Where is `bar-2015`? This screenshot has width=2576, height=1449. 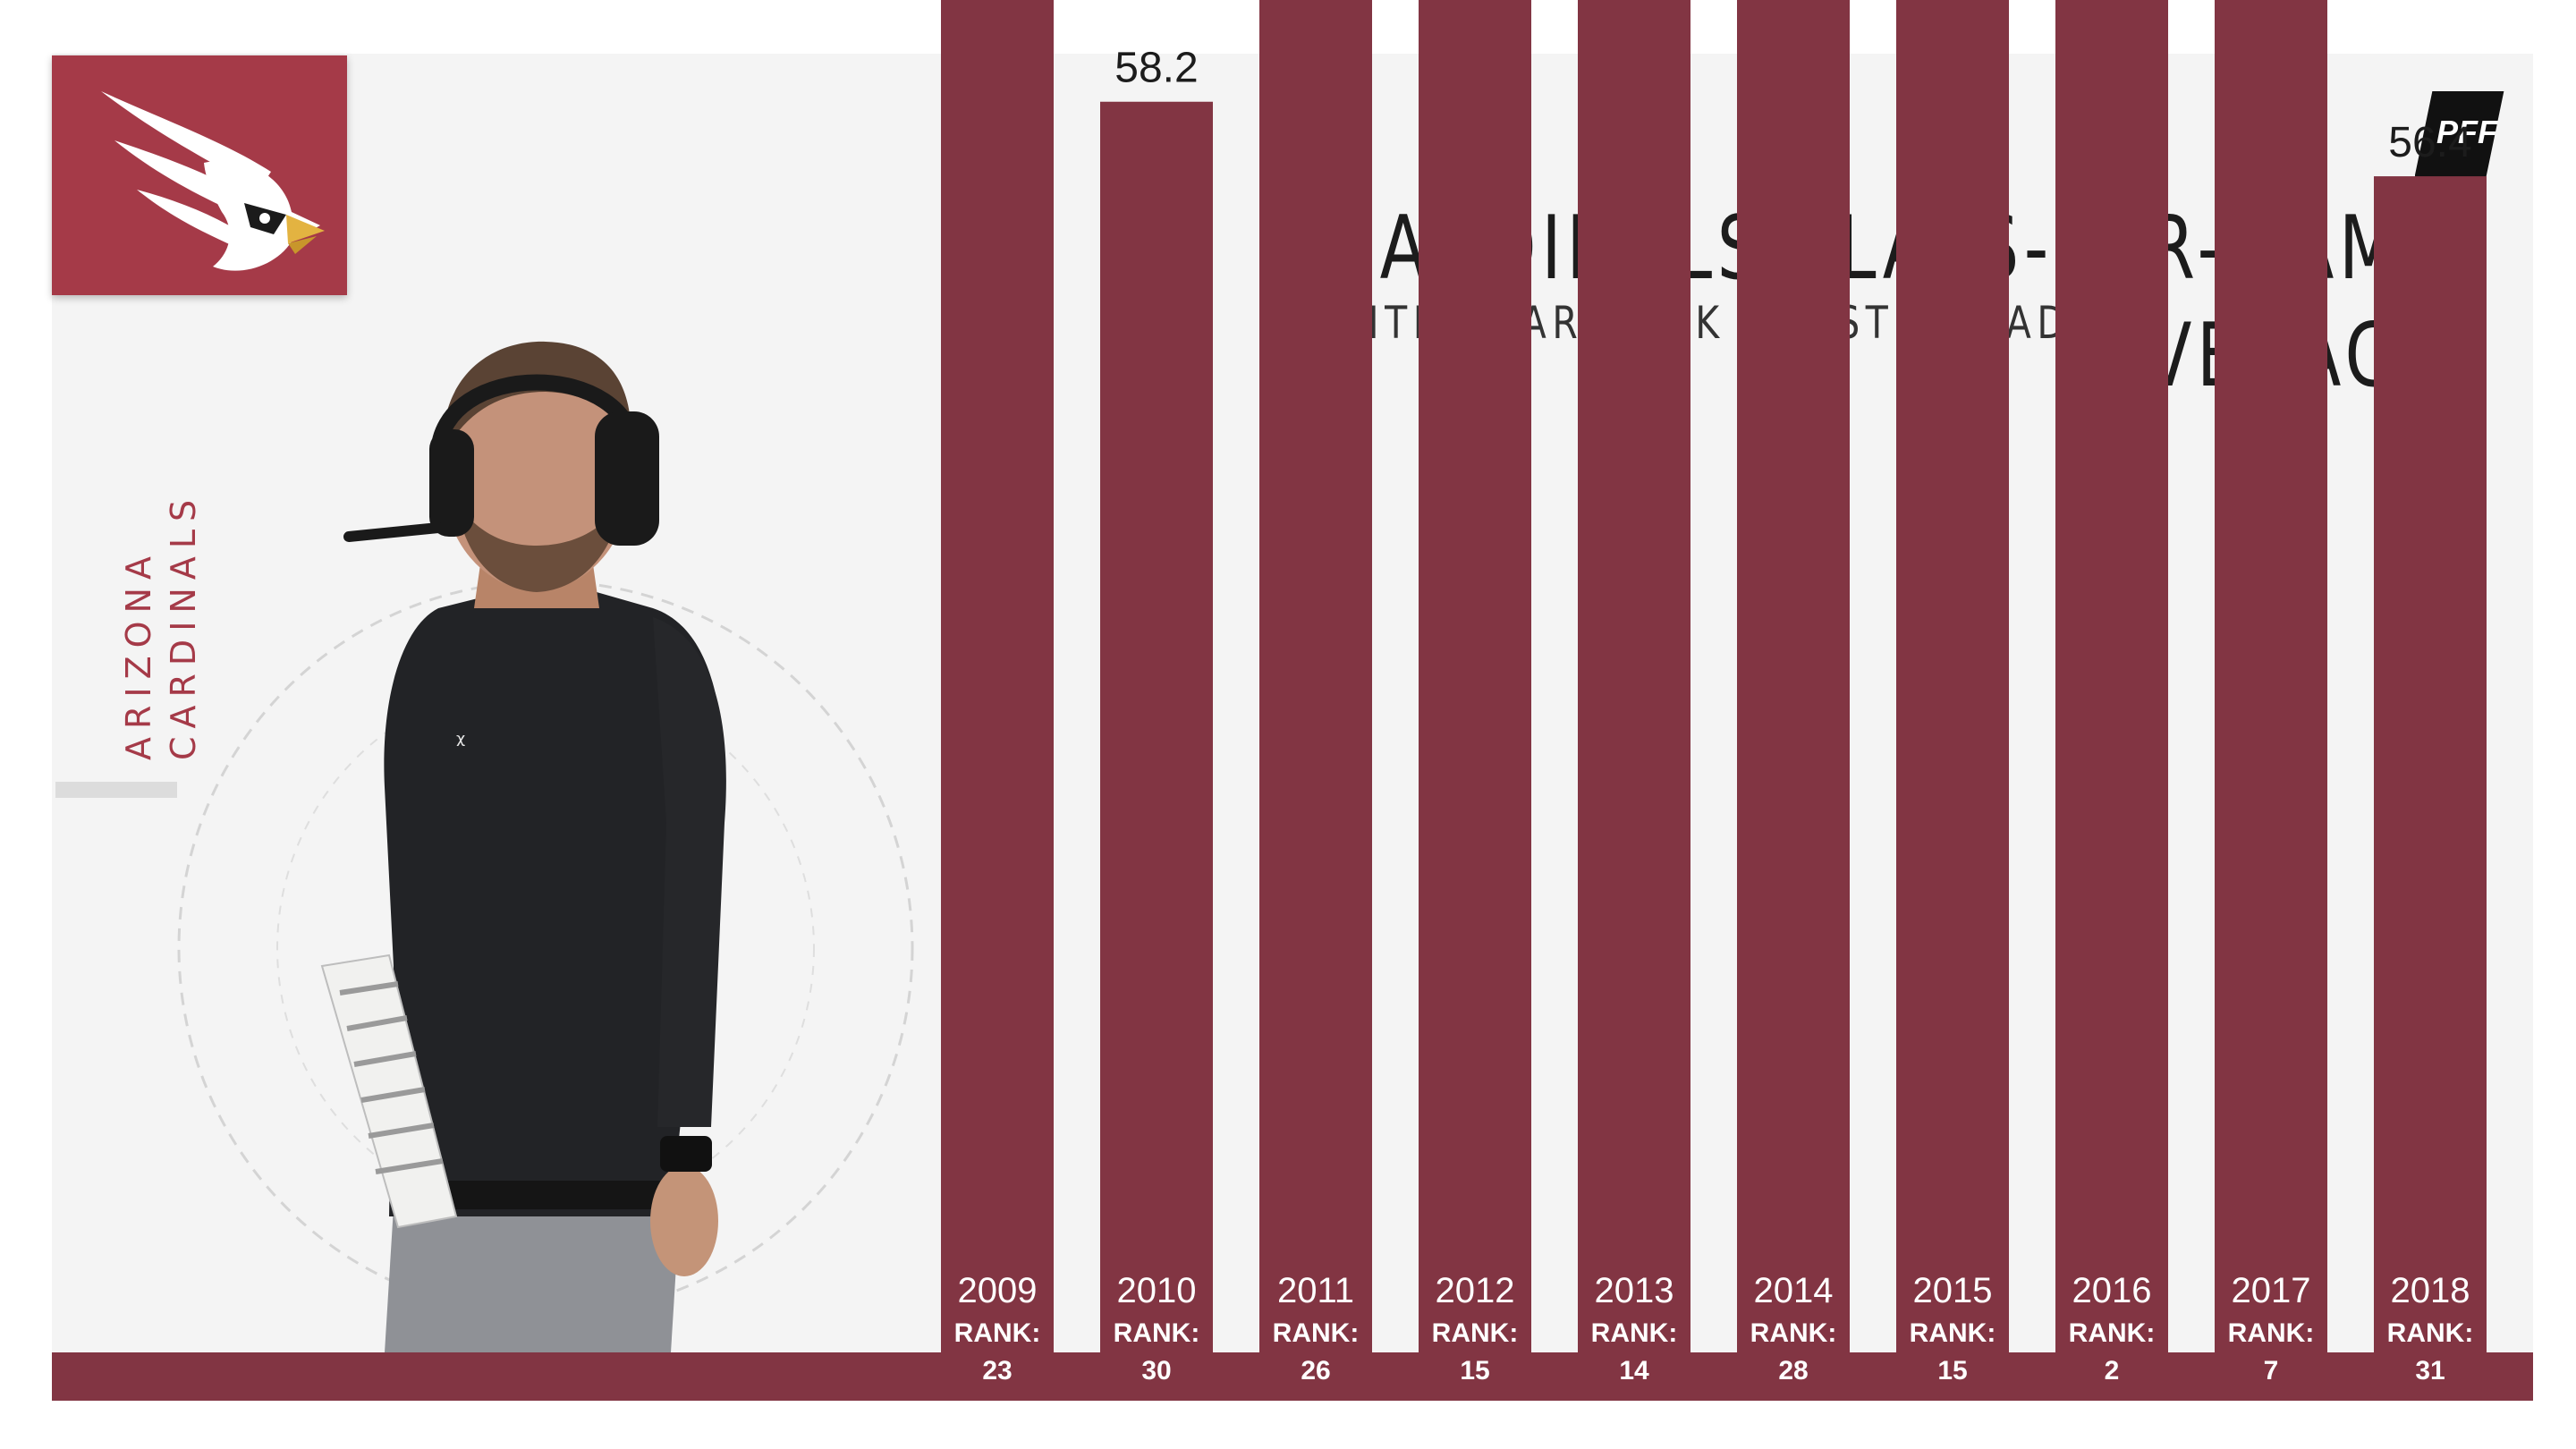
bar-2015 is located at coordinates (1952, 700).